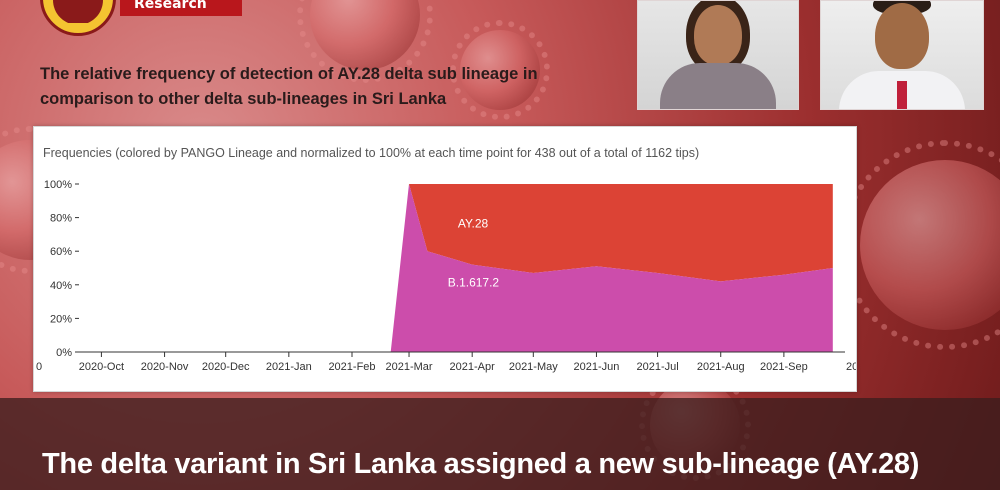 The image size is (1000, 490). What do you see at coordinates (226, 367) in the screenshot?
I see `x-tick-label: 2020-Dec` at bounding box center [226, 367].